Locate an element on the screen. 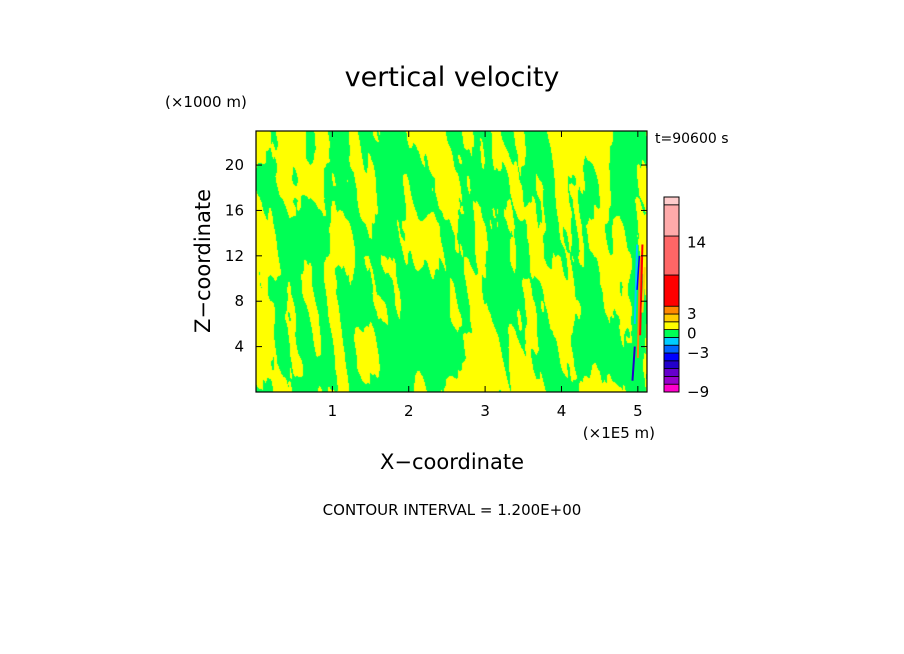 Image resolution: width=904 pixels, height=654 pixels. colorbar-label: −9 is located at coordinates (698, 392).